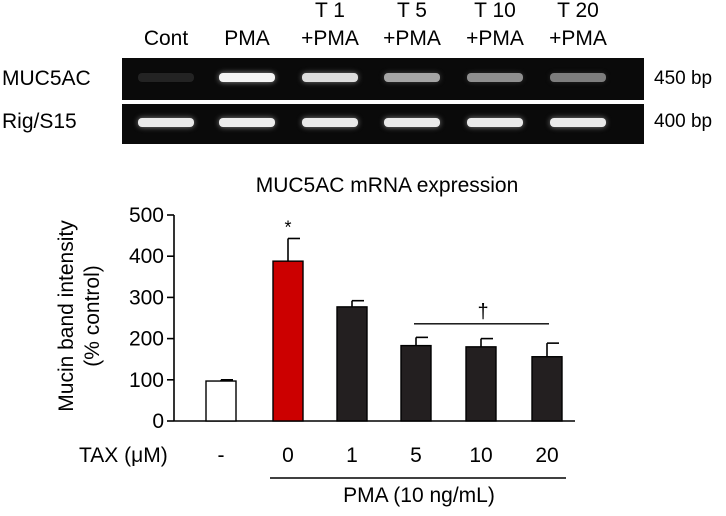  Describe the element at coordinates (146, 215) in the screenshot. I see `y-tick-label: 500` at that location.